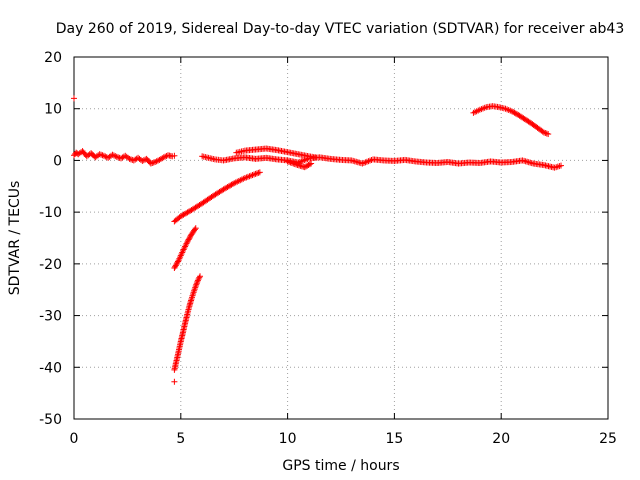 The height and width of the screenshot is (480, 640). What do you see at coordinates (53, 110) in the screenshot?
I see `y-tick-label: 10` at bounding box center [53, 110].